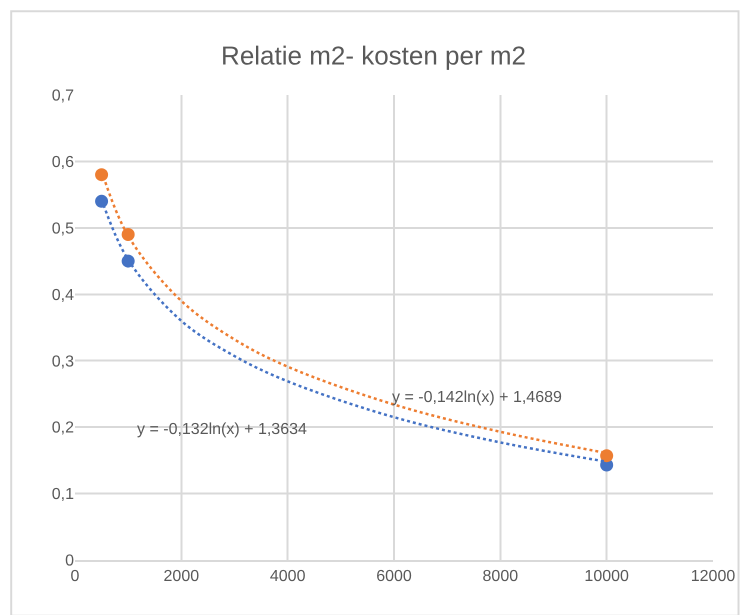  What do you see at coordinates (373, 55) in the screenshot?
I see `chart-title: Relatie m2- kosten per m2` at bounding box center [373, 55].